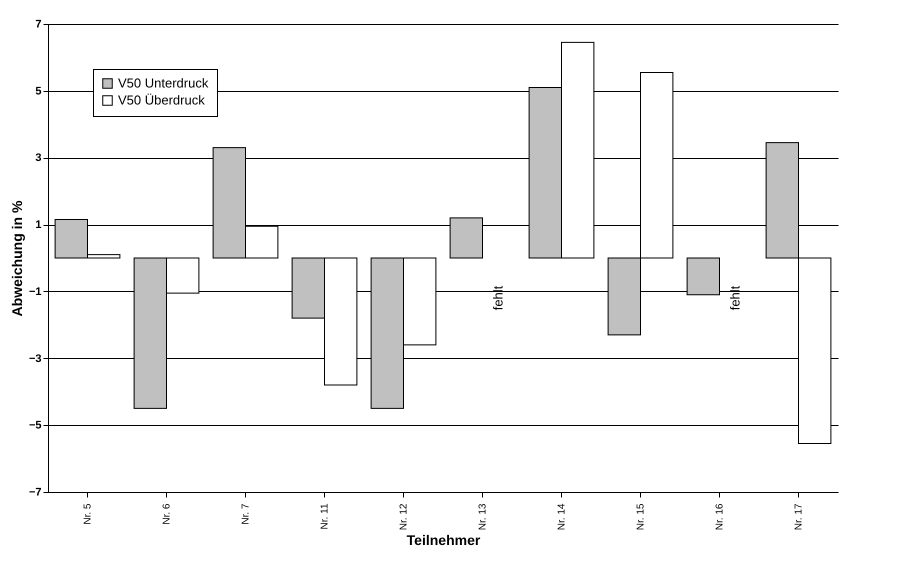  I want to click on x-tick-label: Nr. 14, so click(562, 516).